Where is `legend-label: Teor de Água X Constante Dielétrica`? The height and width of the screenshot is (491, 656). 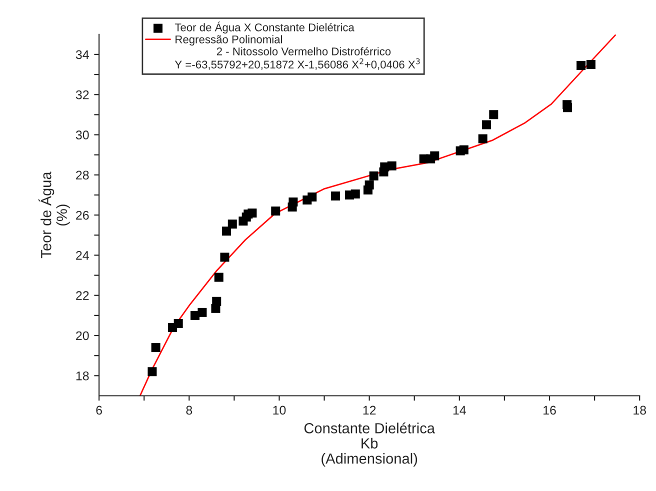
legend-label: Teor de Água X Constante Dielétrica is located at coordinates (264, 28).